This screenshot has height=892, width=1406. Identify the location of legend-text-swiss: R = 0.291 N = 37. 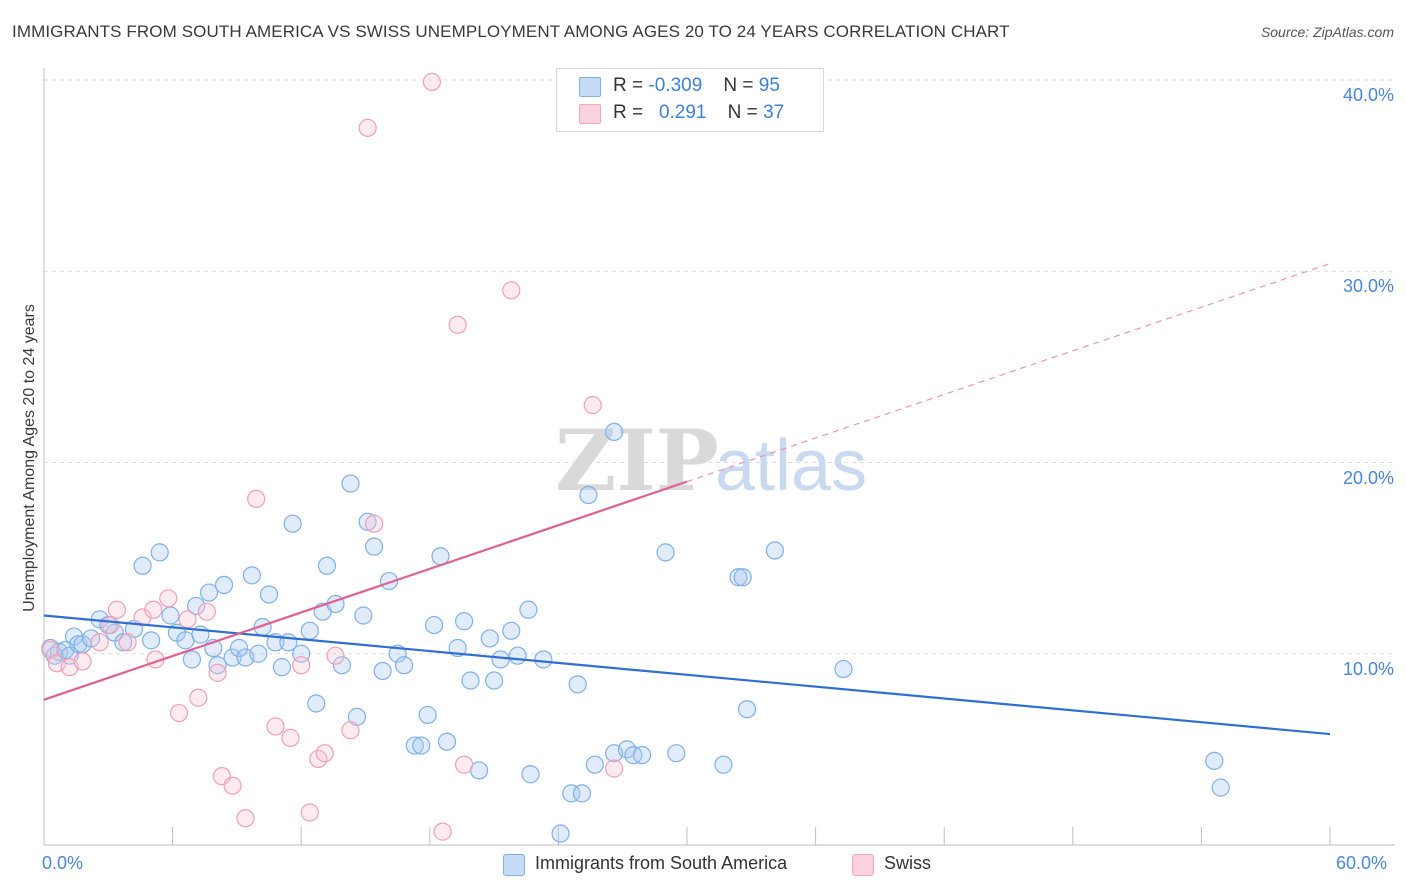
(698, 113).